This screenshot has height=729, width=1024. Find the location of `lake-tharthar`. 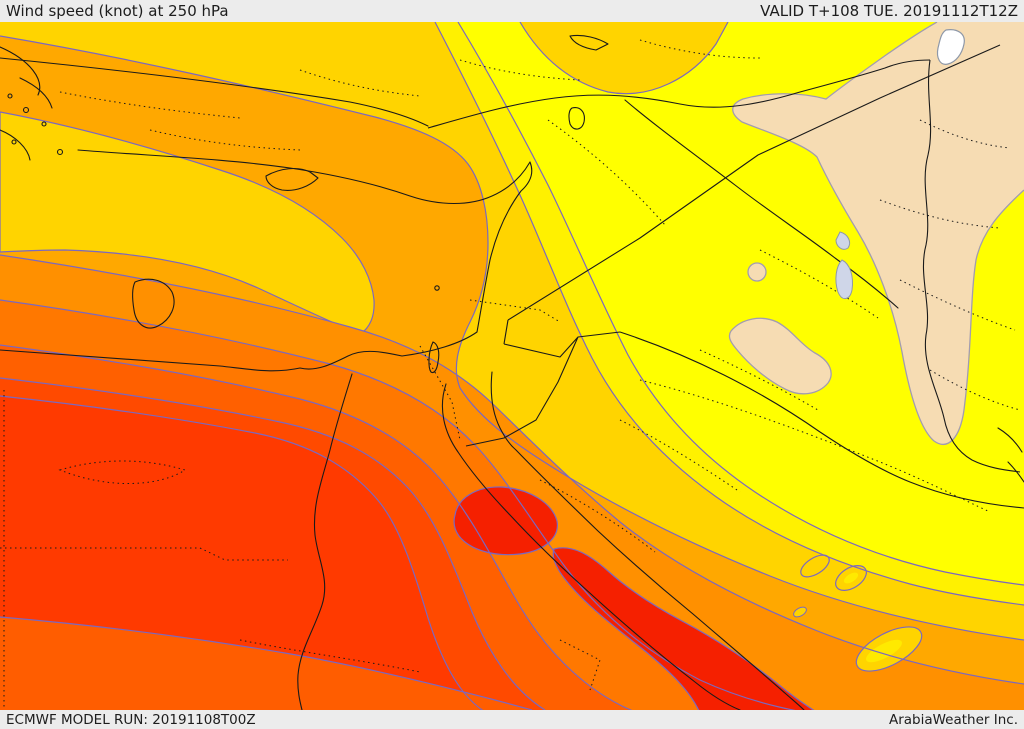

lake-tharthar is located at coordinates (843, 240).